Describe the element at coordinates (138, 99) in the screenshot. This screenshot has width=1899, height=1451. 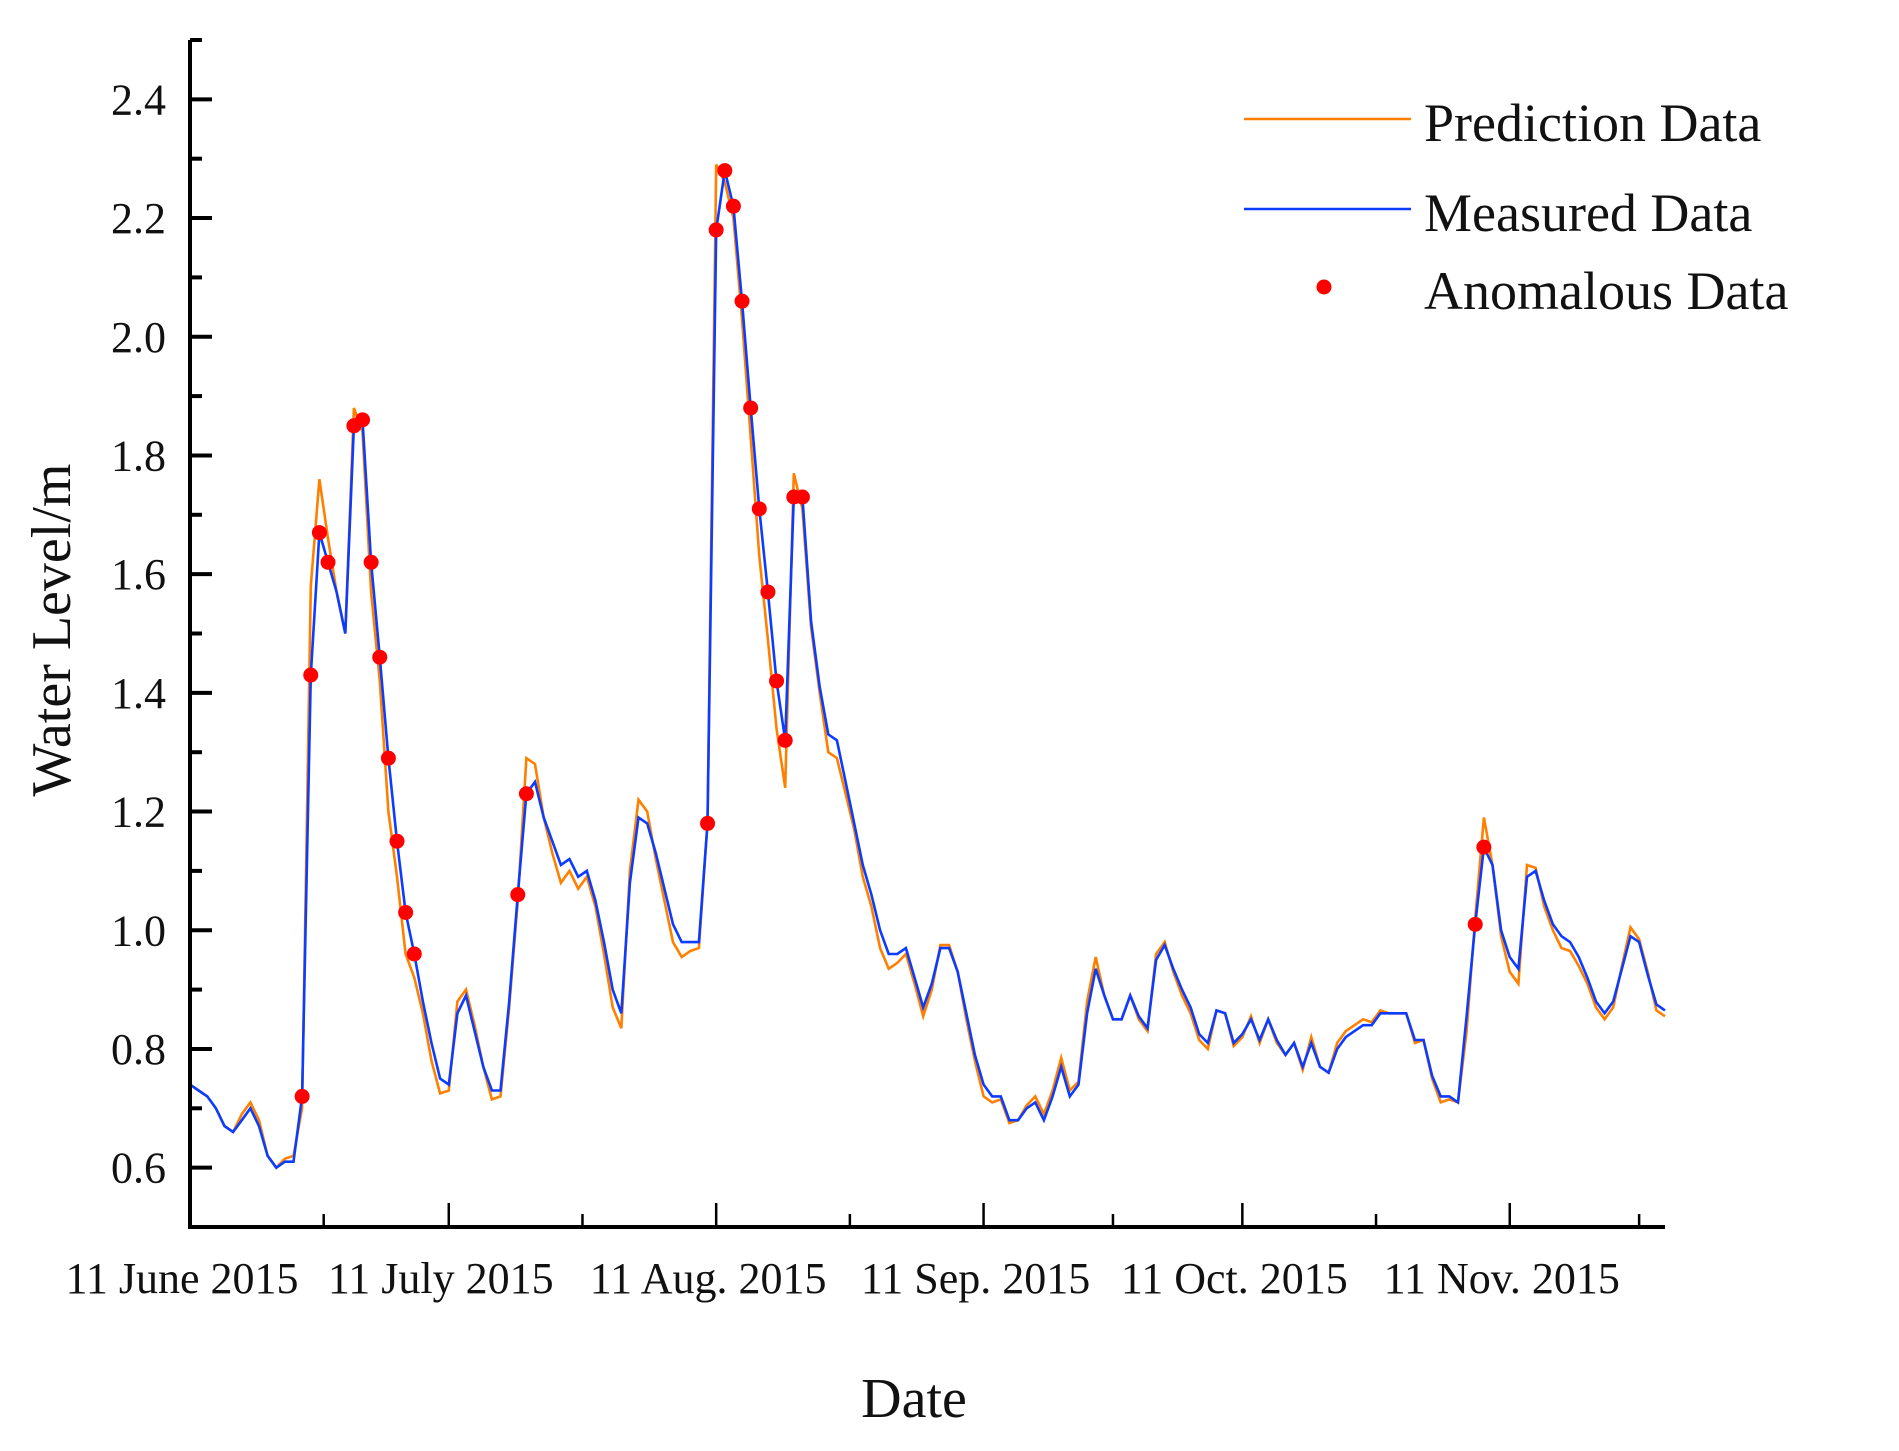
I see `y-tick-label: 2.4` at that location.